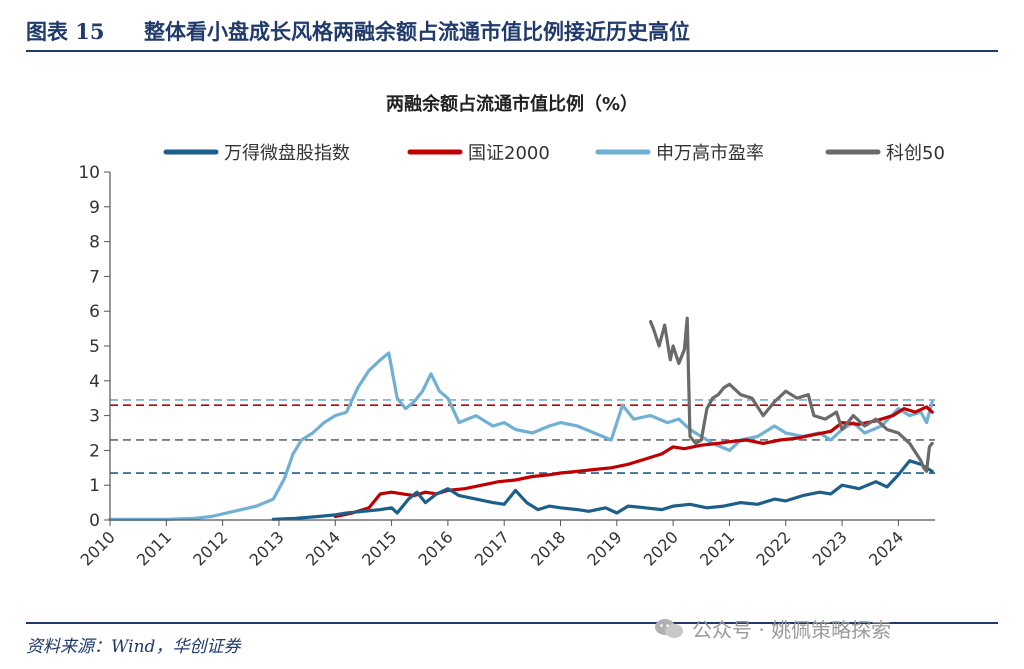 This screenshot has width=1024, height=669. I want to click on legend-label: 国证2000, so click(509, 153).